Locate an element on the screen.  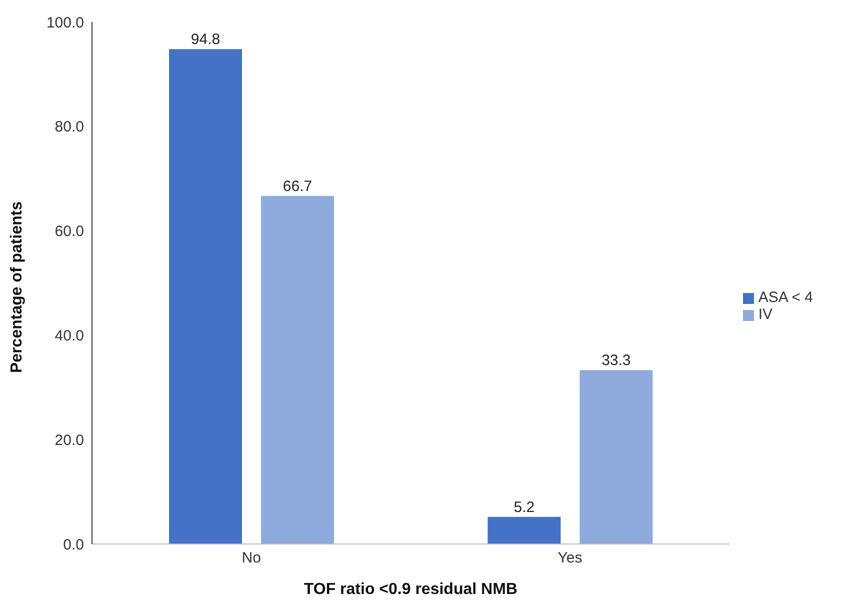
data-label: 94.8 is located at coordinates (205, 39).